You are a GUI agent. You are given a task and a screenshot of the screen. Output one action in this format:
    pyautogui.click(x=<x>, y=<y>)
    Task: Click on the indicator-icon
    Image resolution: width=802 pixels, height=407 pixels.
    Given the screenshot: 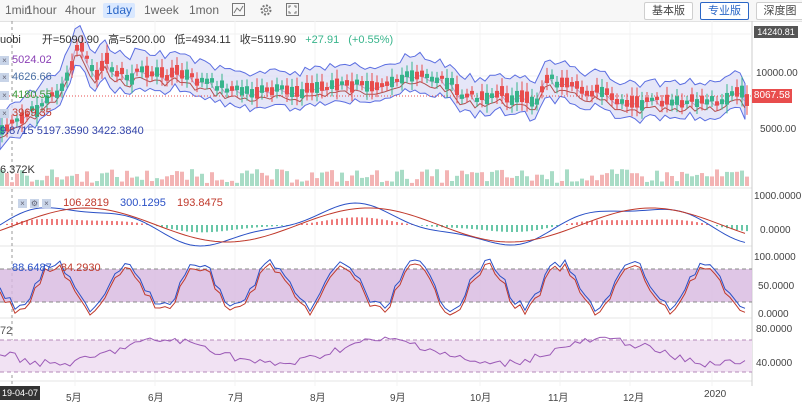 What is the action you would take?
    pyautogui.click(x=238, y=10)
    